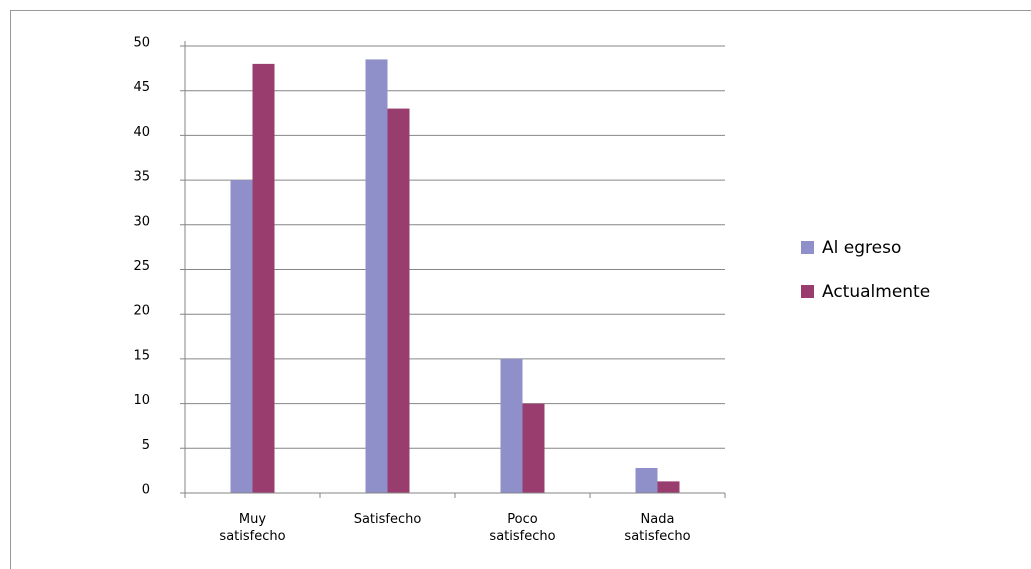  Describe the element at coordinates (141, 177) in the screenshot. I see `y-tick-label: 35` at that location.